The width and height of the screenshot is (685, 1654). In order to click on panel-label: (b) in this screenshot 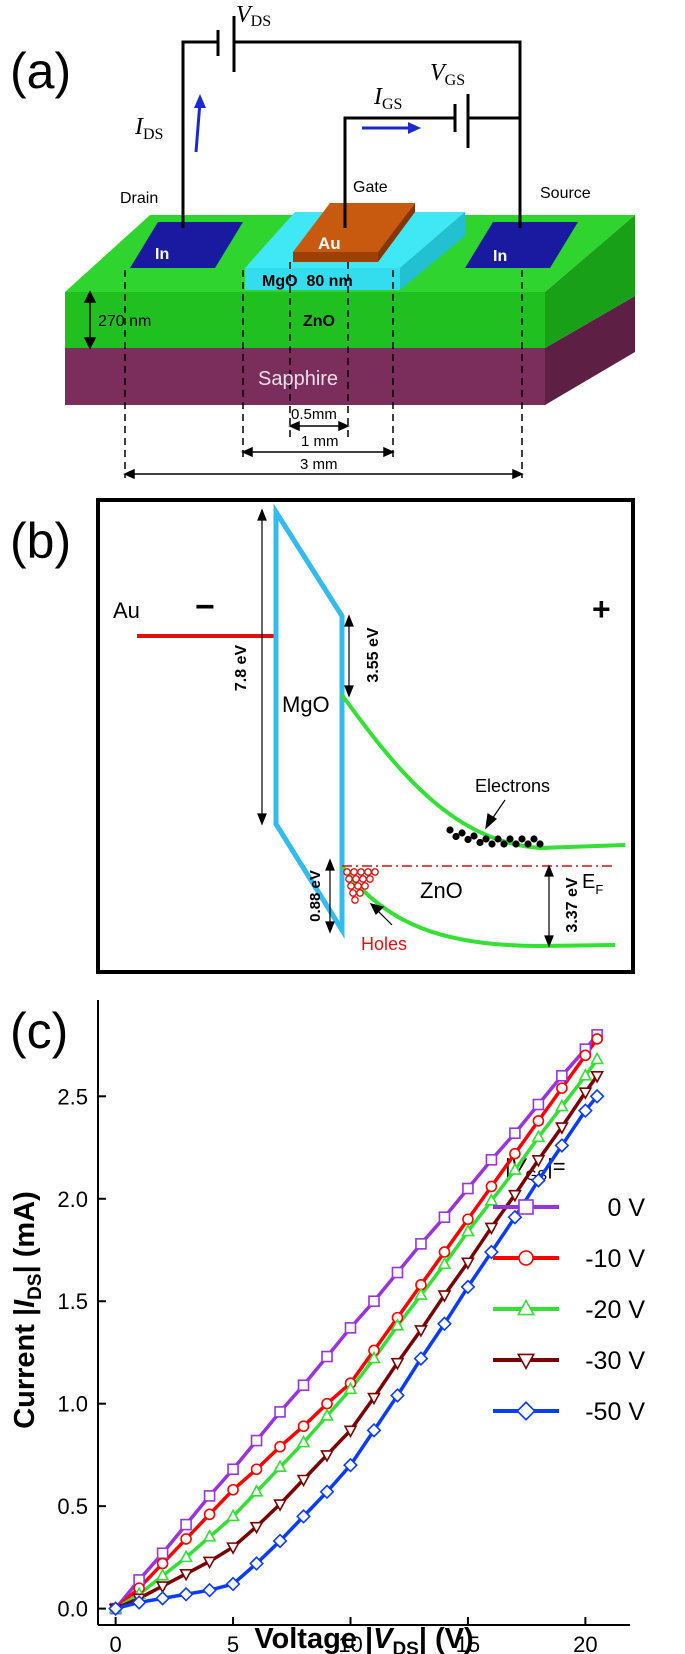, I will do `click(40, 541)`.